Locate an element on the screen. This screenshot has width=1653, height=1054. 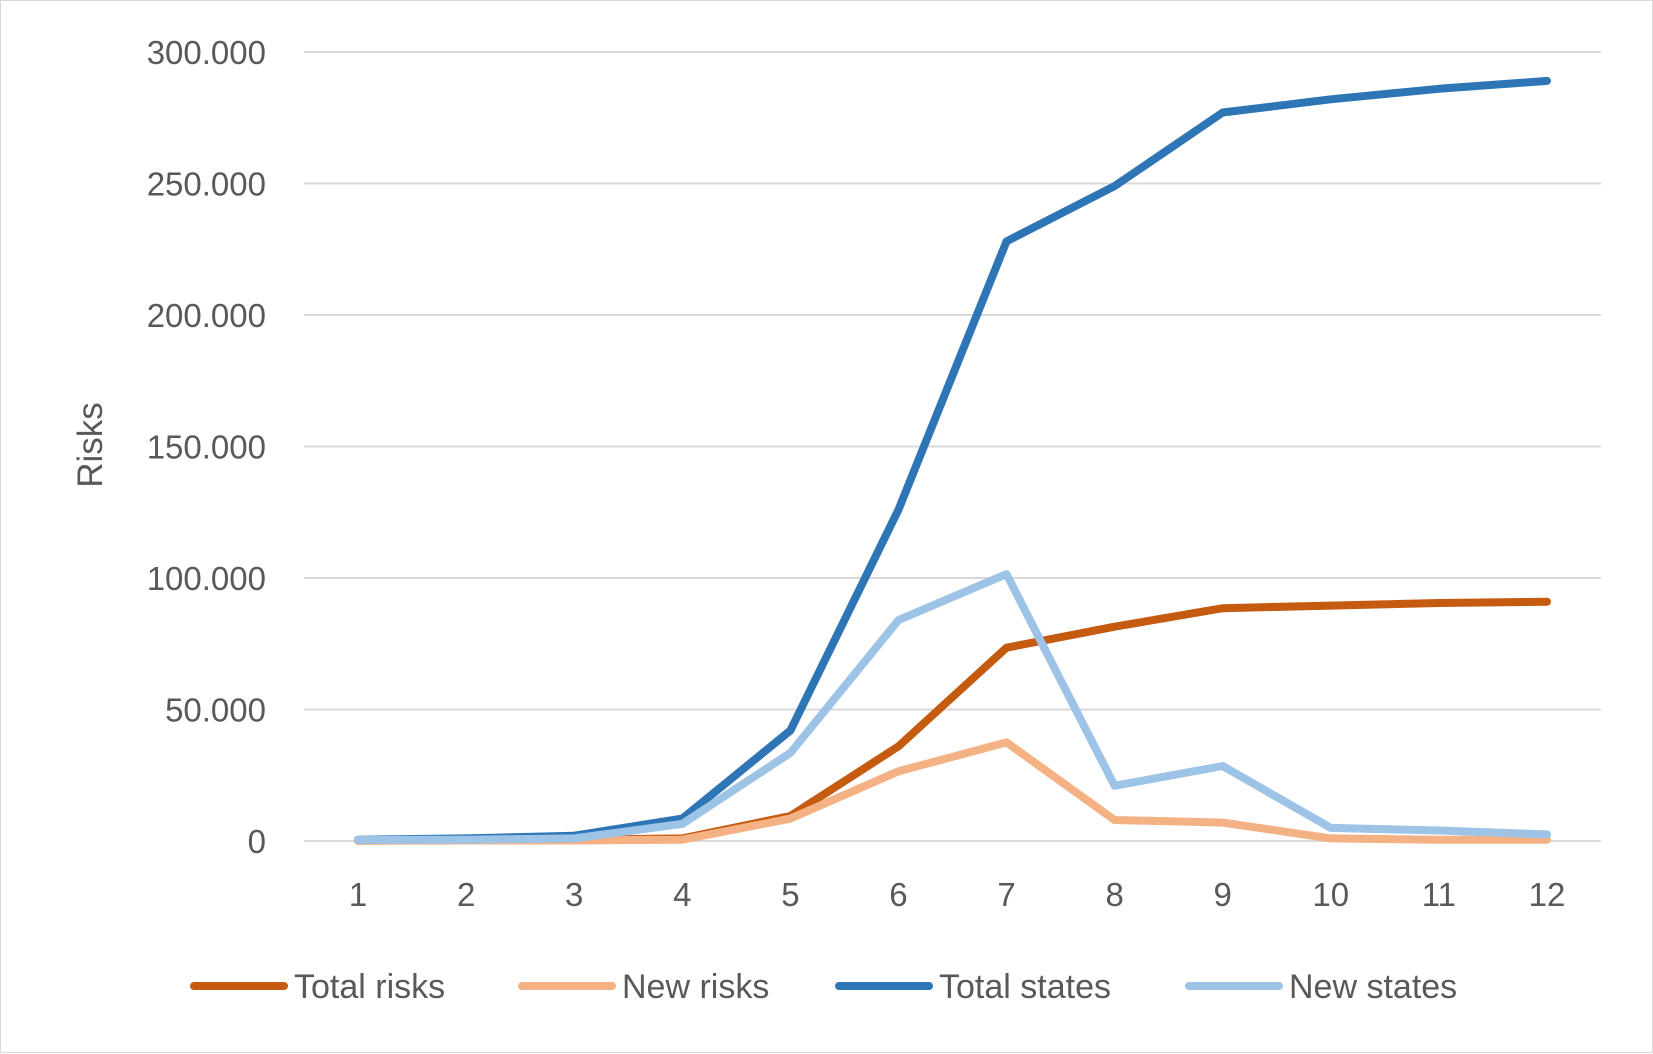
x-tick-label: 11 is located at coordinates (1439, 894).